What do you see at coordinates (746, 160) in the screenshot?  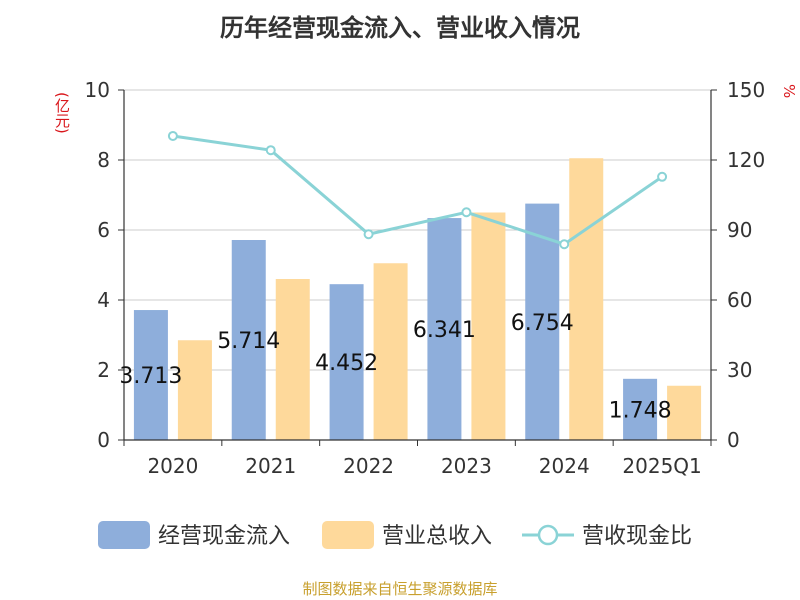 I see `y2-tick-label: 120` at bounding box center [746, 160].